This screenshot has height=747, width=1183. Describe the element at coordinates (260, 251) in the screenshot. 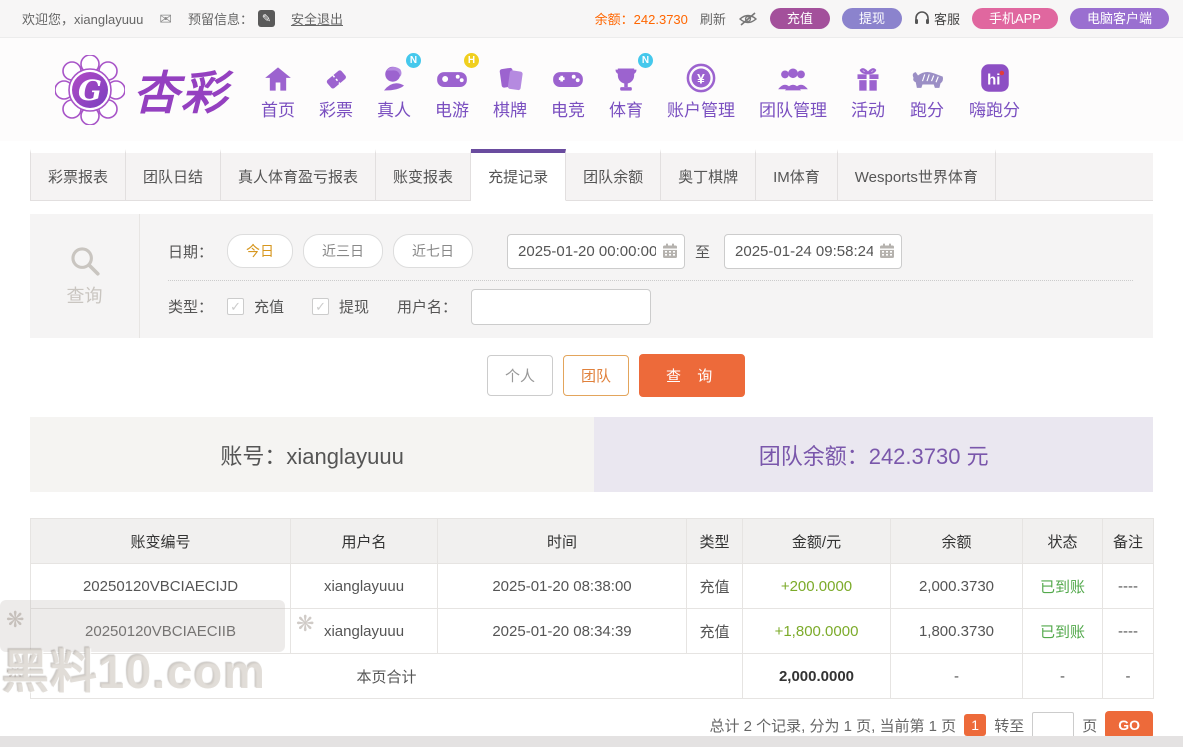

I see `range-today-button: 今日` at that location.